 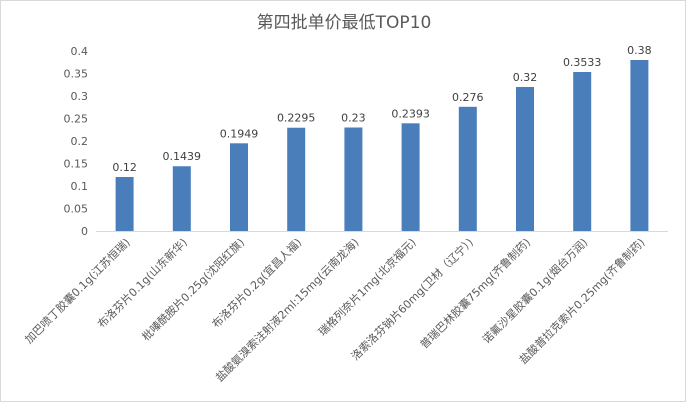 I want to click on data-label: 0.38, so click(x=639, y=50).